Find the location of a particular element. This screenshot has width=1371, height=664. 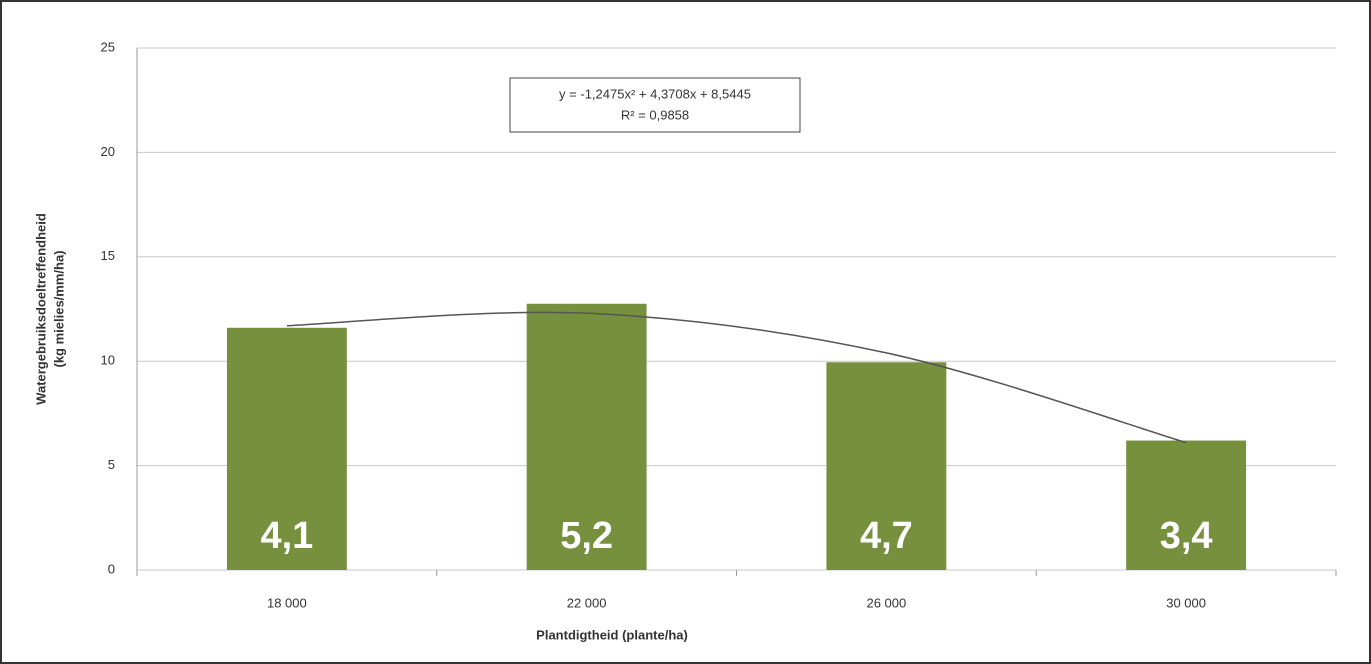

x-tick-label: 22 000 is located at coordinates (587, 602).